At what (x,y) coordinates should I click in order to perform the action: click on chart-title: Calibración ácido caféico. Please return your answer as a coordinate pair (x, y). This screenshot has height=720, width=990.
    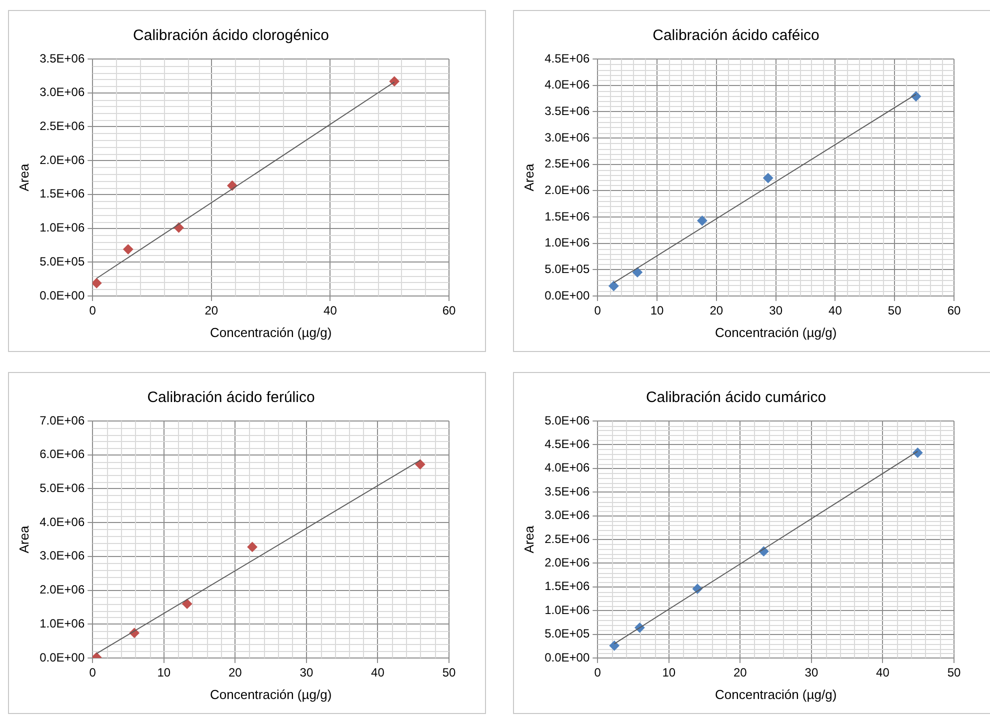
    Looking at the image, I should click on (736, 35).